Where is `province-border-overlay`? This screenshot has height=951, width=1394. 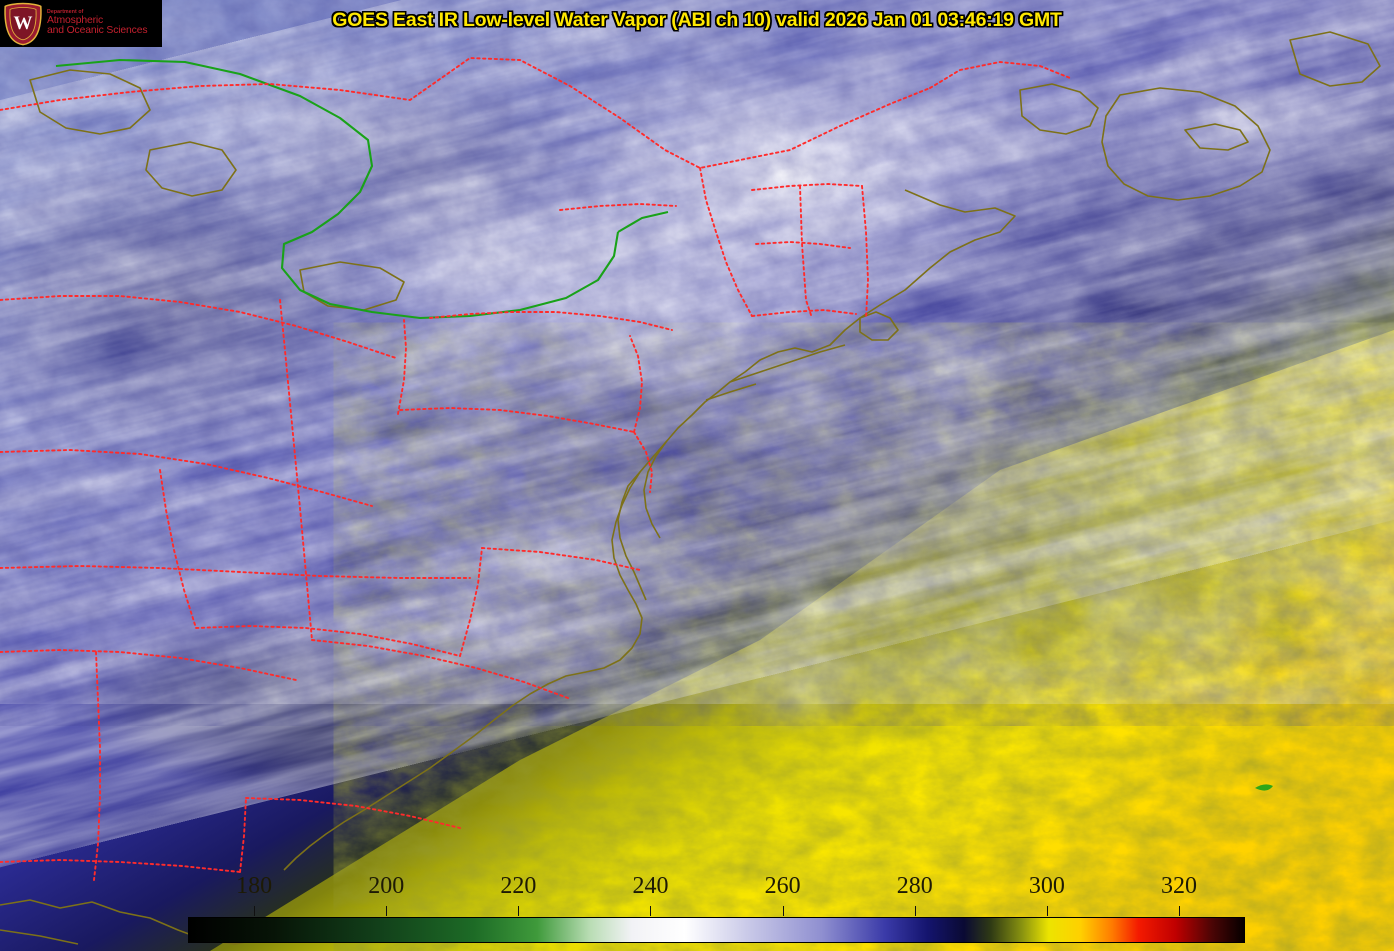 province-border-overlay is located at coordinates (362, 189).